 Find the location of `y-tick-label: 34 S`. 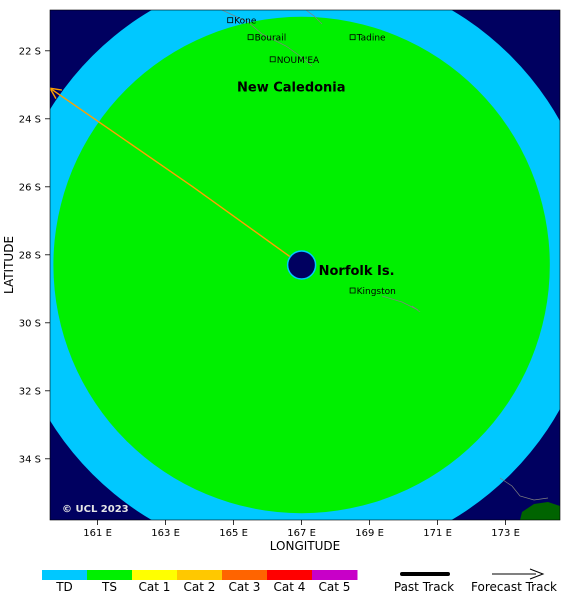

y-tick-label: 34 S is located at coordinates (30, 459).